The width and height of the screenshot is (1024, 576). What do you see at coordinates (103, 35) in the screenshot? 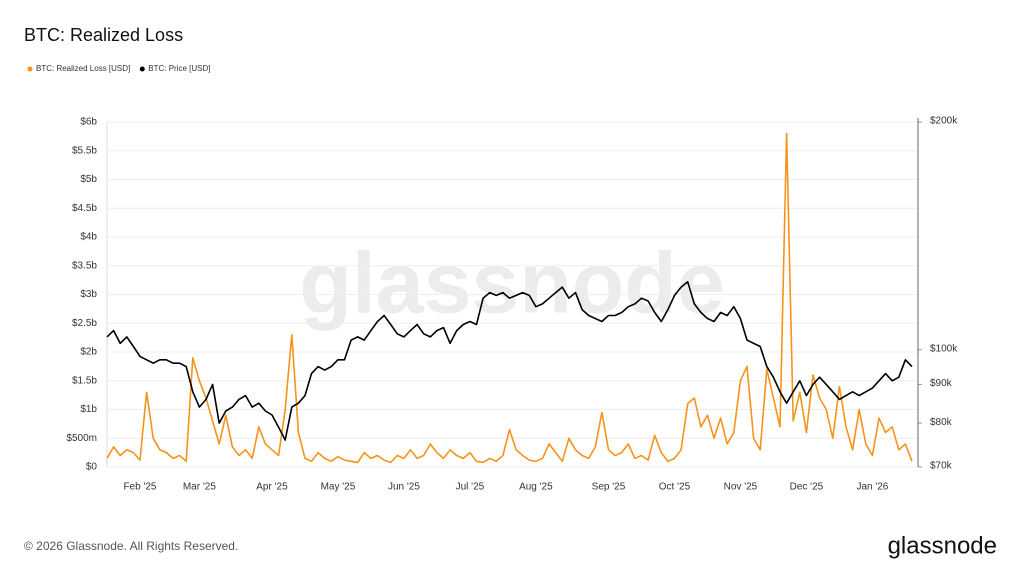
I see `chart-title: BTC: Realized Loss` at bounding box center [103, 35].